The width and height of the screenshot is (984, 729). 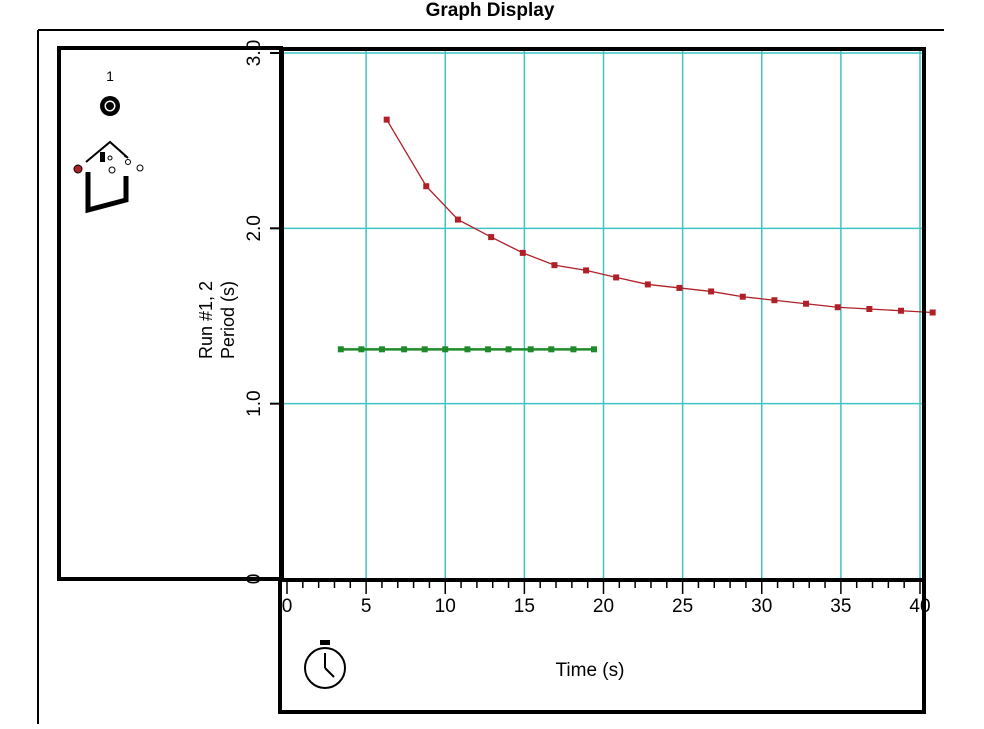 I want to click on x-tick-label: 5, so click(x=366, y=606).